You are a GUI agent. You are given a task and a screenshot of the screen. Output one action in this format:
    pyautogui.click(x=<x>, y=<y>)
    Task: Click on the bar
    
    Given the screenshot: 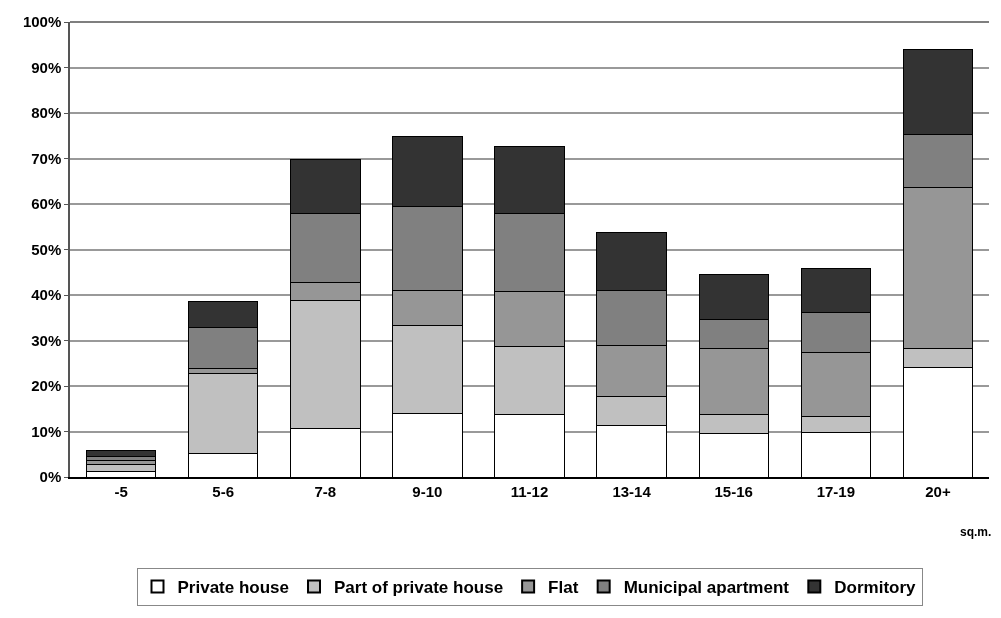 What is the action you would take?
    pyautogui.click(x=121, y=453)
    